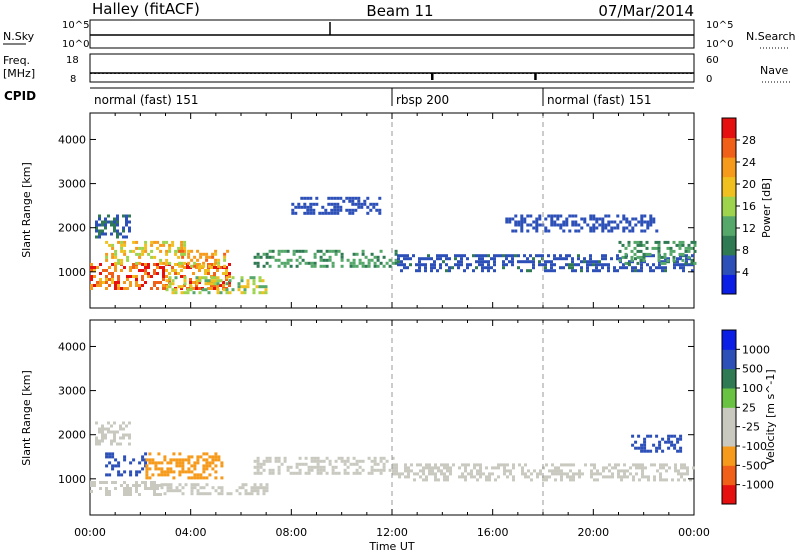 The image size is (800, 554). I want to click on freq-left-label-1: Freq., so click(16, 60).